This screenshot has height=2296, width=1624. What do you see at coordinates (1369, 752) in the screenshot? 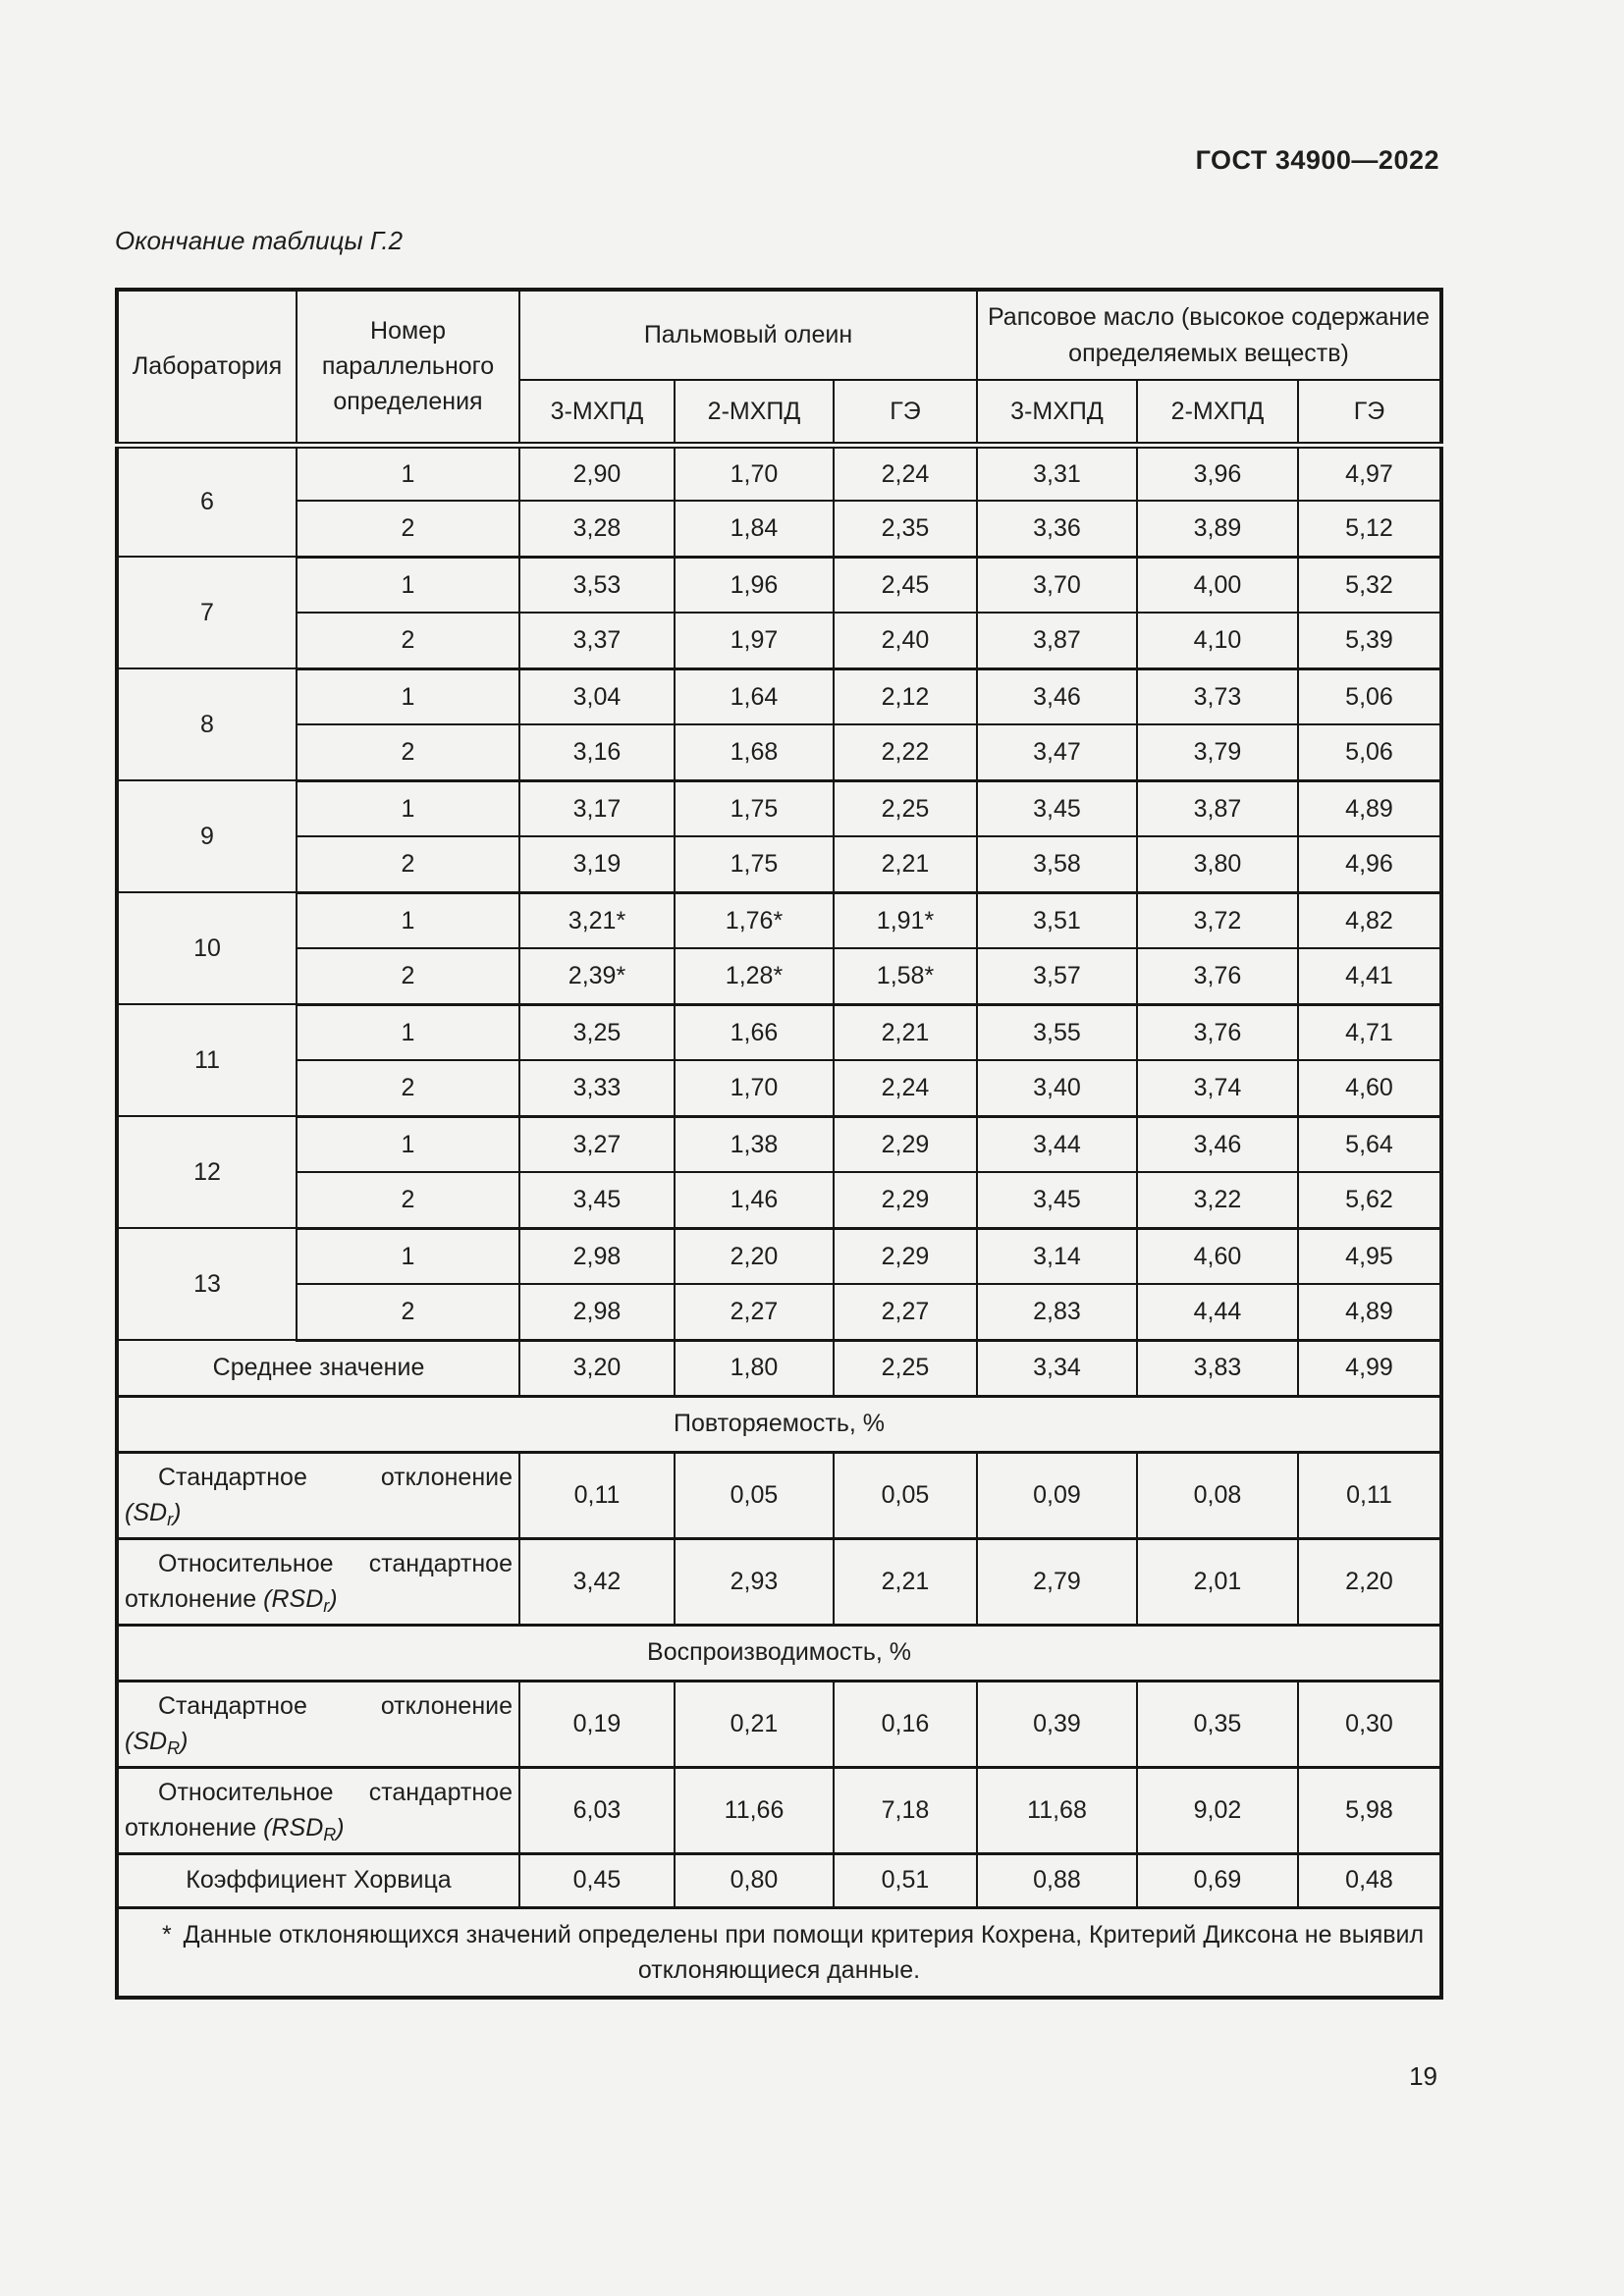
I see `value-cell: 5,06` at bounding box center [1369, 752].